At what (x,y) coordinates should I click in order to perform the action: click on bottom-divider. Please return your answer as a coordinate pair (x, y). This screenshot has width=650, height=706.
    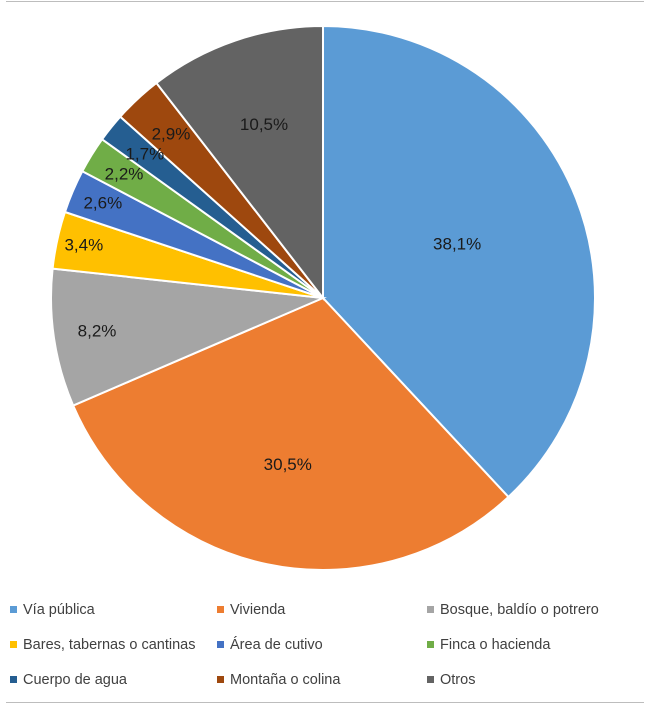
    Looking at the image, I should click on (325, 702).